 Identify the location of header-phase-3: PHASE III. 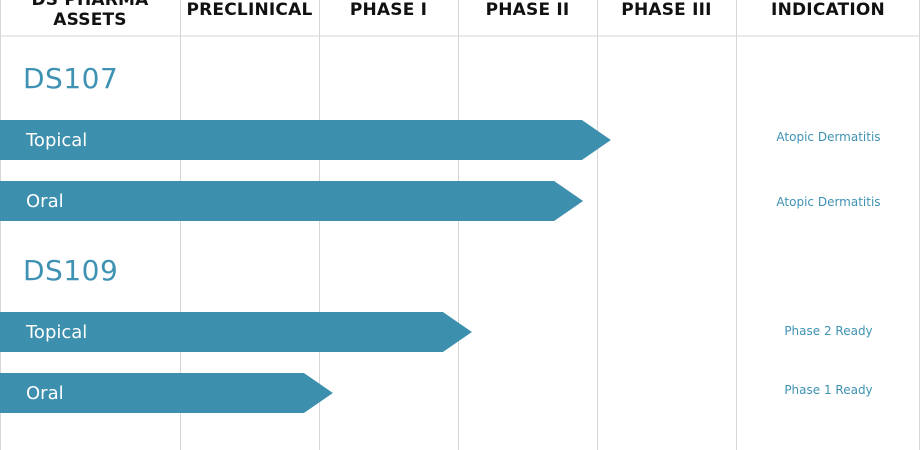
(666, 10).